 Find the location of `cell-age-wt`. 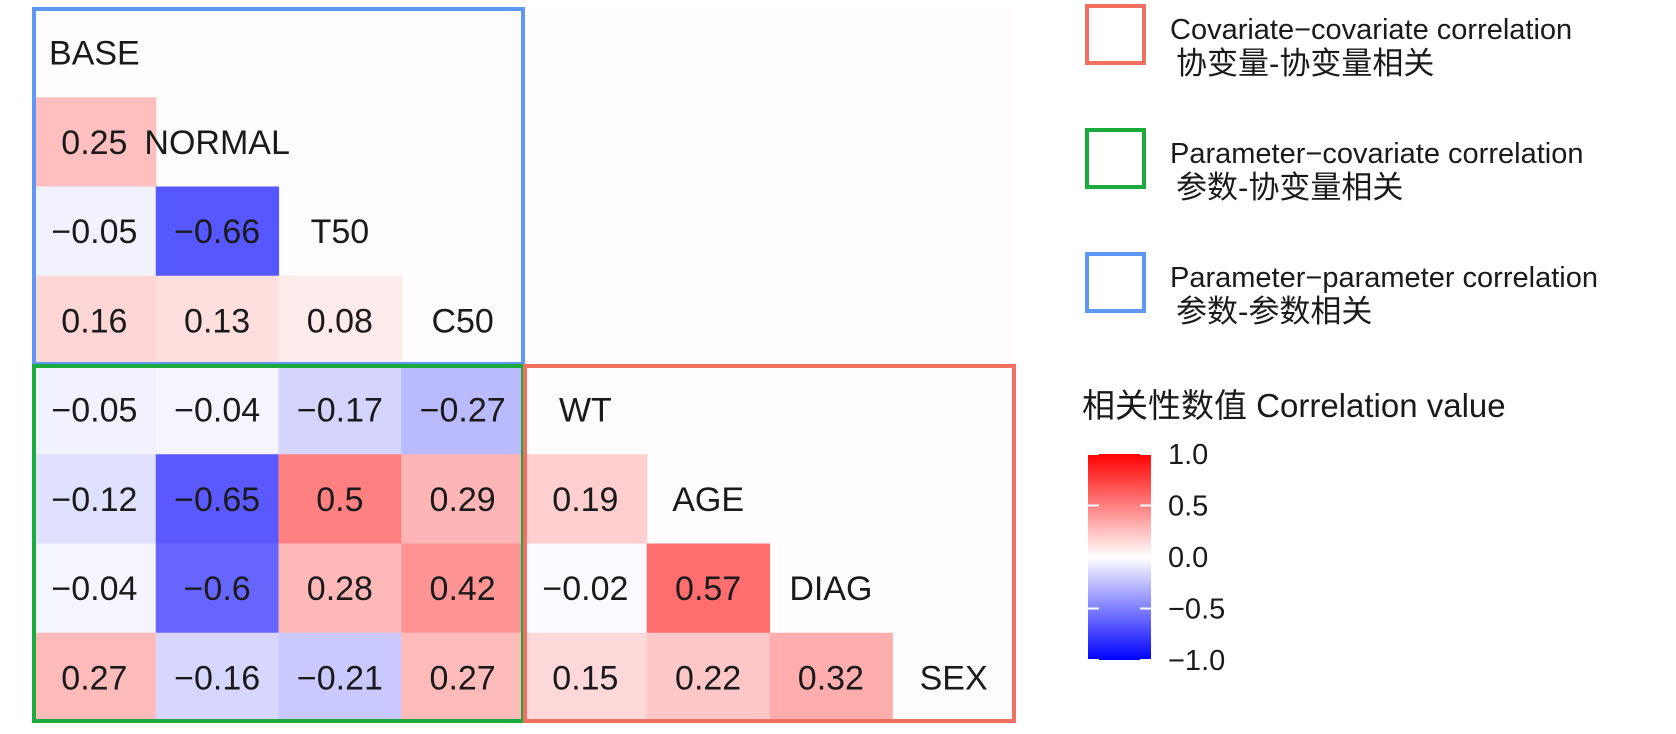

cell-age-wt is located at coordinates (586, 499).